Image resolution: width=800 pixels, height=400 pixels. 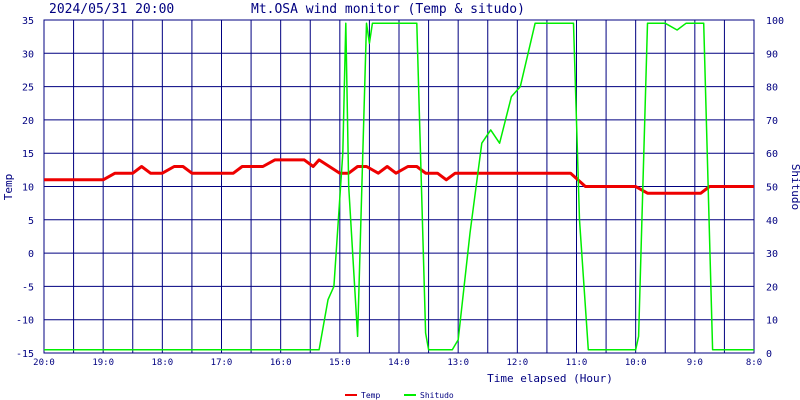 I want to click on y-tick-label-right: 30, so click(x=772, y=254).